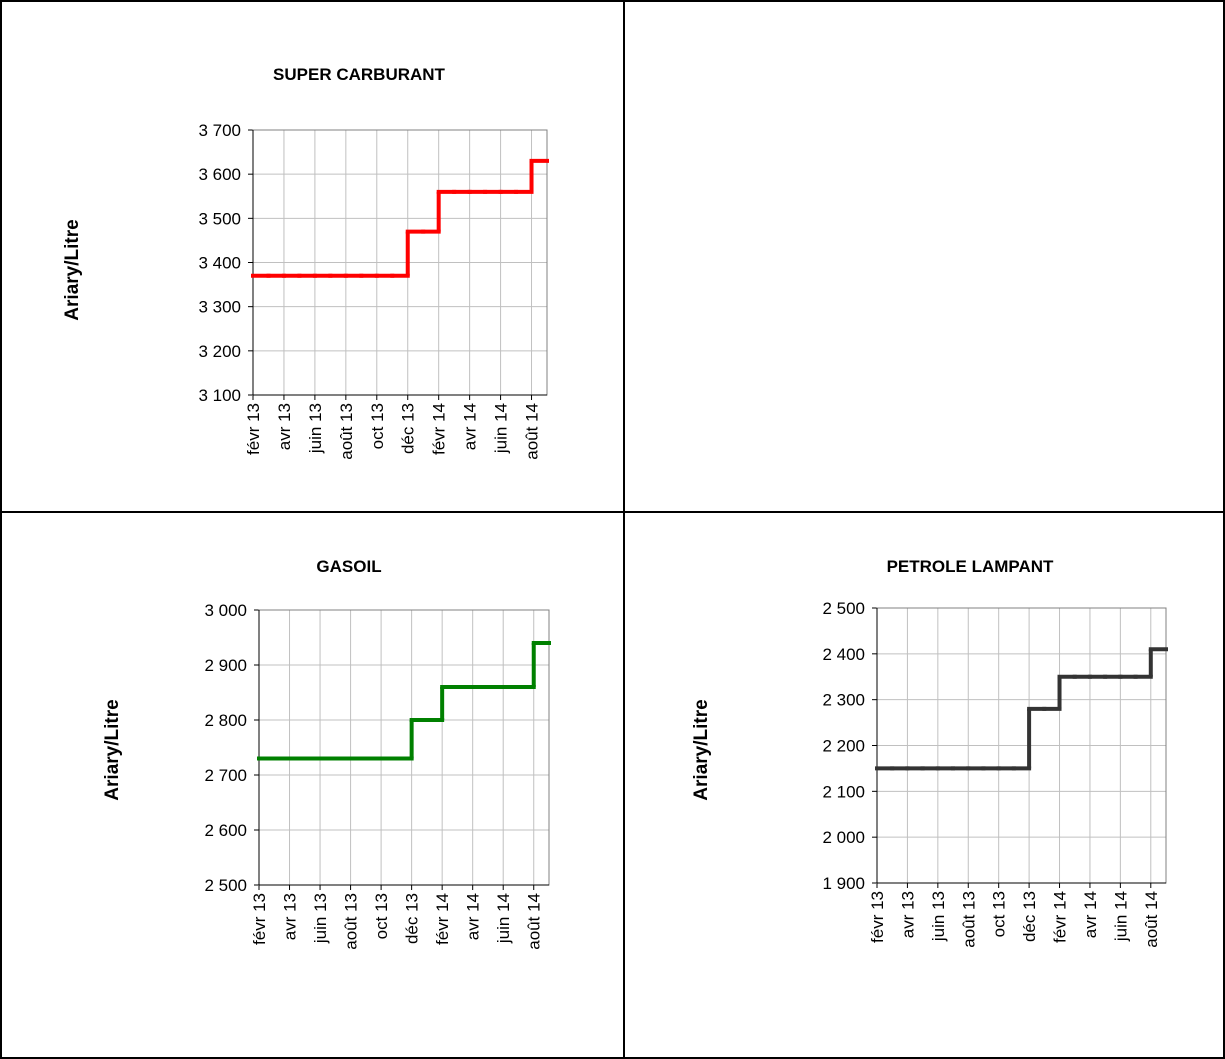 This screenshot has height=1059, width=1225. Describe the element at coordinates (225, 720) in the screenshot. I see `y-tick-label: 2 800` at that location.